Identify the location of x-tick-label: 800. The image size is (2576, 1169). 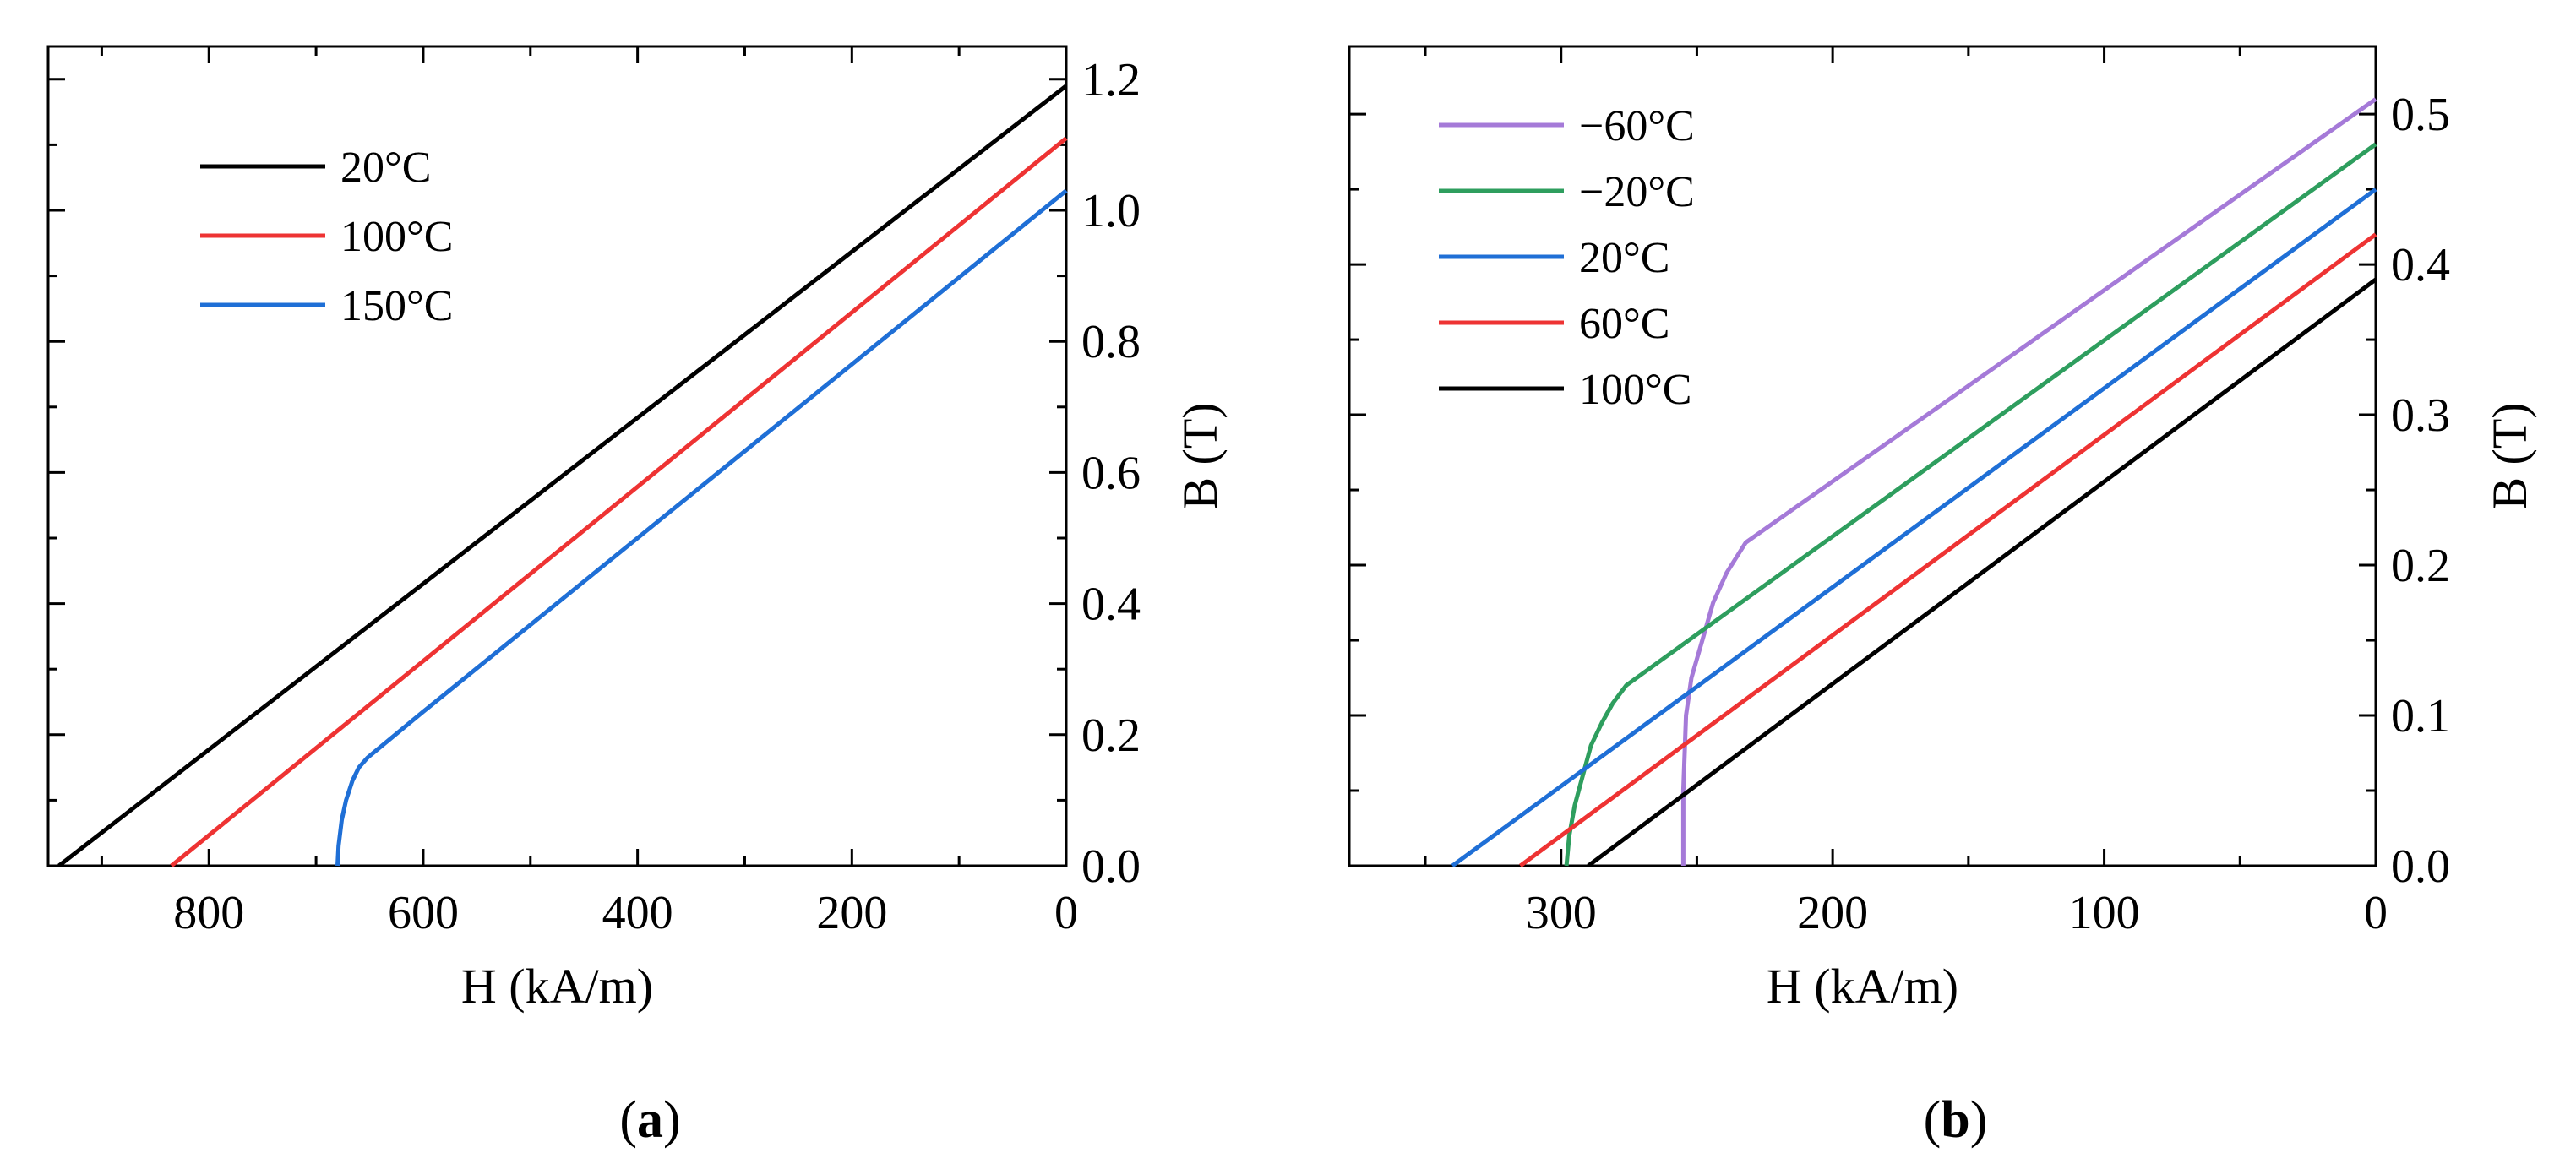
(208, 913).